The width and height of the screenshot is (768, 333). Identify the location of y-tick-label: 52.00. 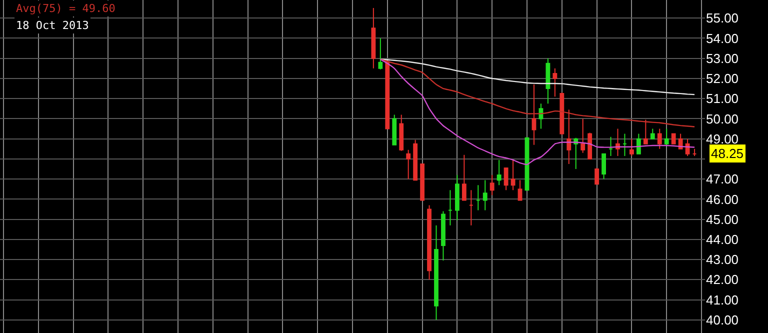
(722, 78).